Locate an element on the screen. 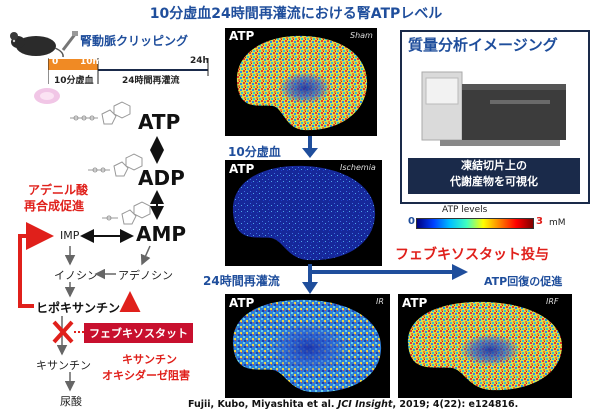 The width and height of the screenshot is (592, 413). adp-structure-icon is located at coordinates (116, 170).